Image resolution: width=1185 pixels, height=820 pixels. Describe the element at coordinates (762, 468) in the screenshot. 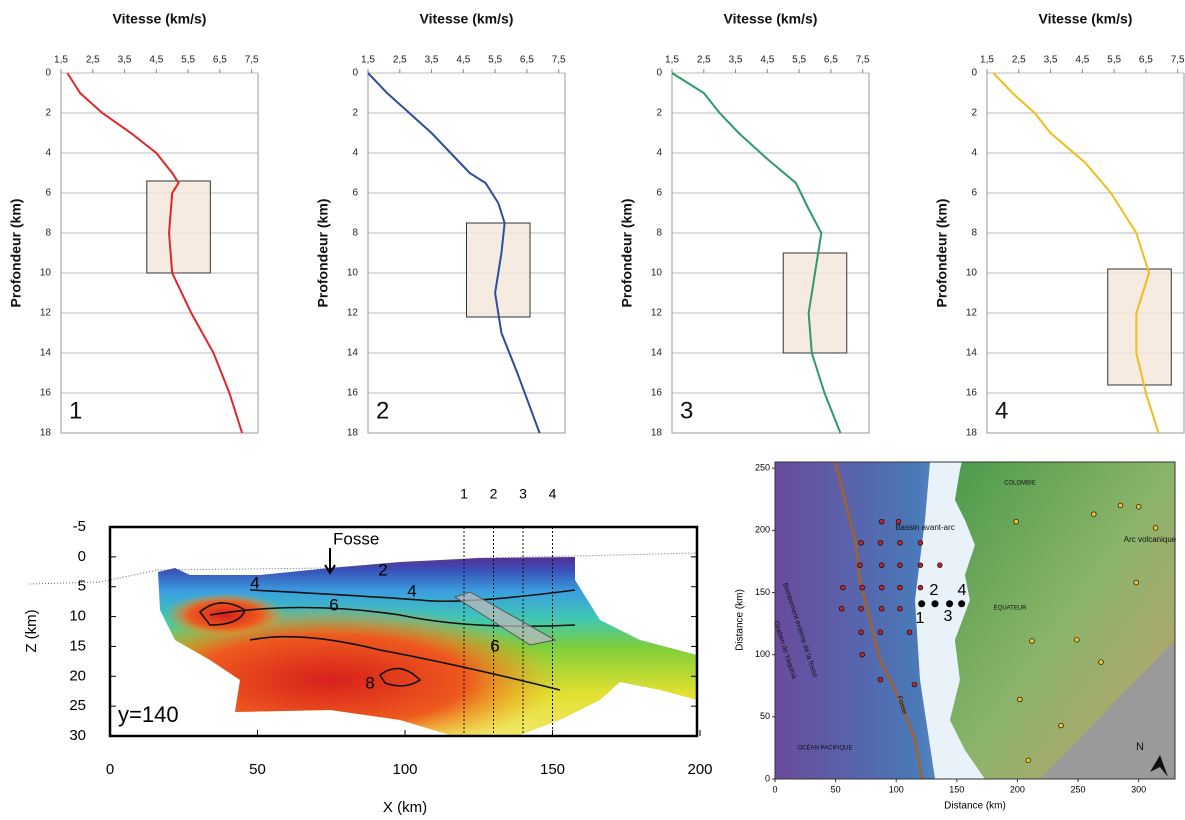

I see `y-tick-label: 250` at that location.